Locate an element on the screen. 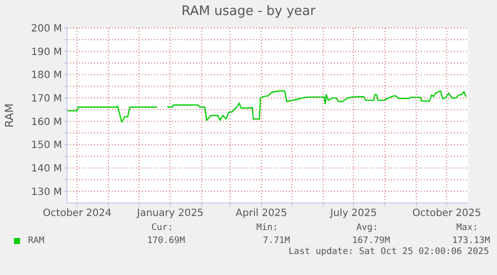 The width and height of the screenshot is (497, 275). y-tick-label: 170 M is located at coordinates (46, 99).